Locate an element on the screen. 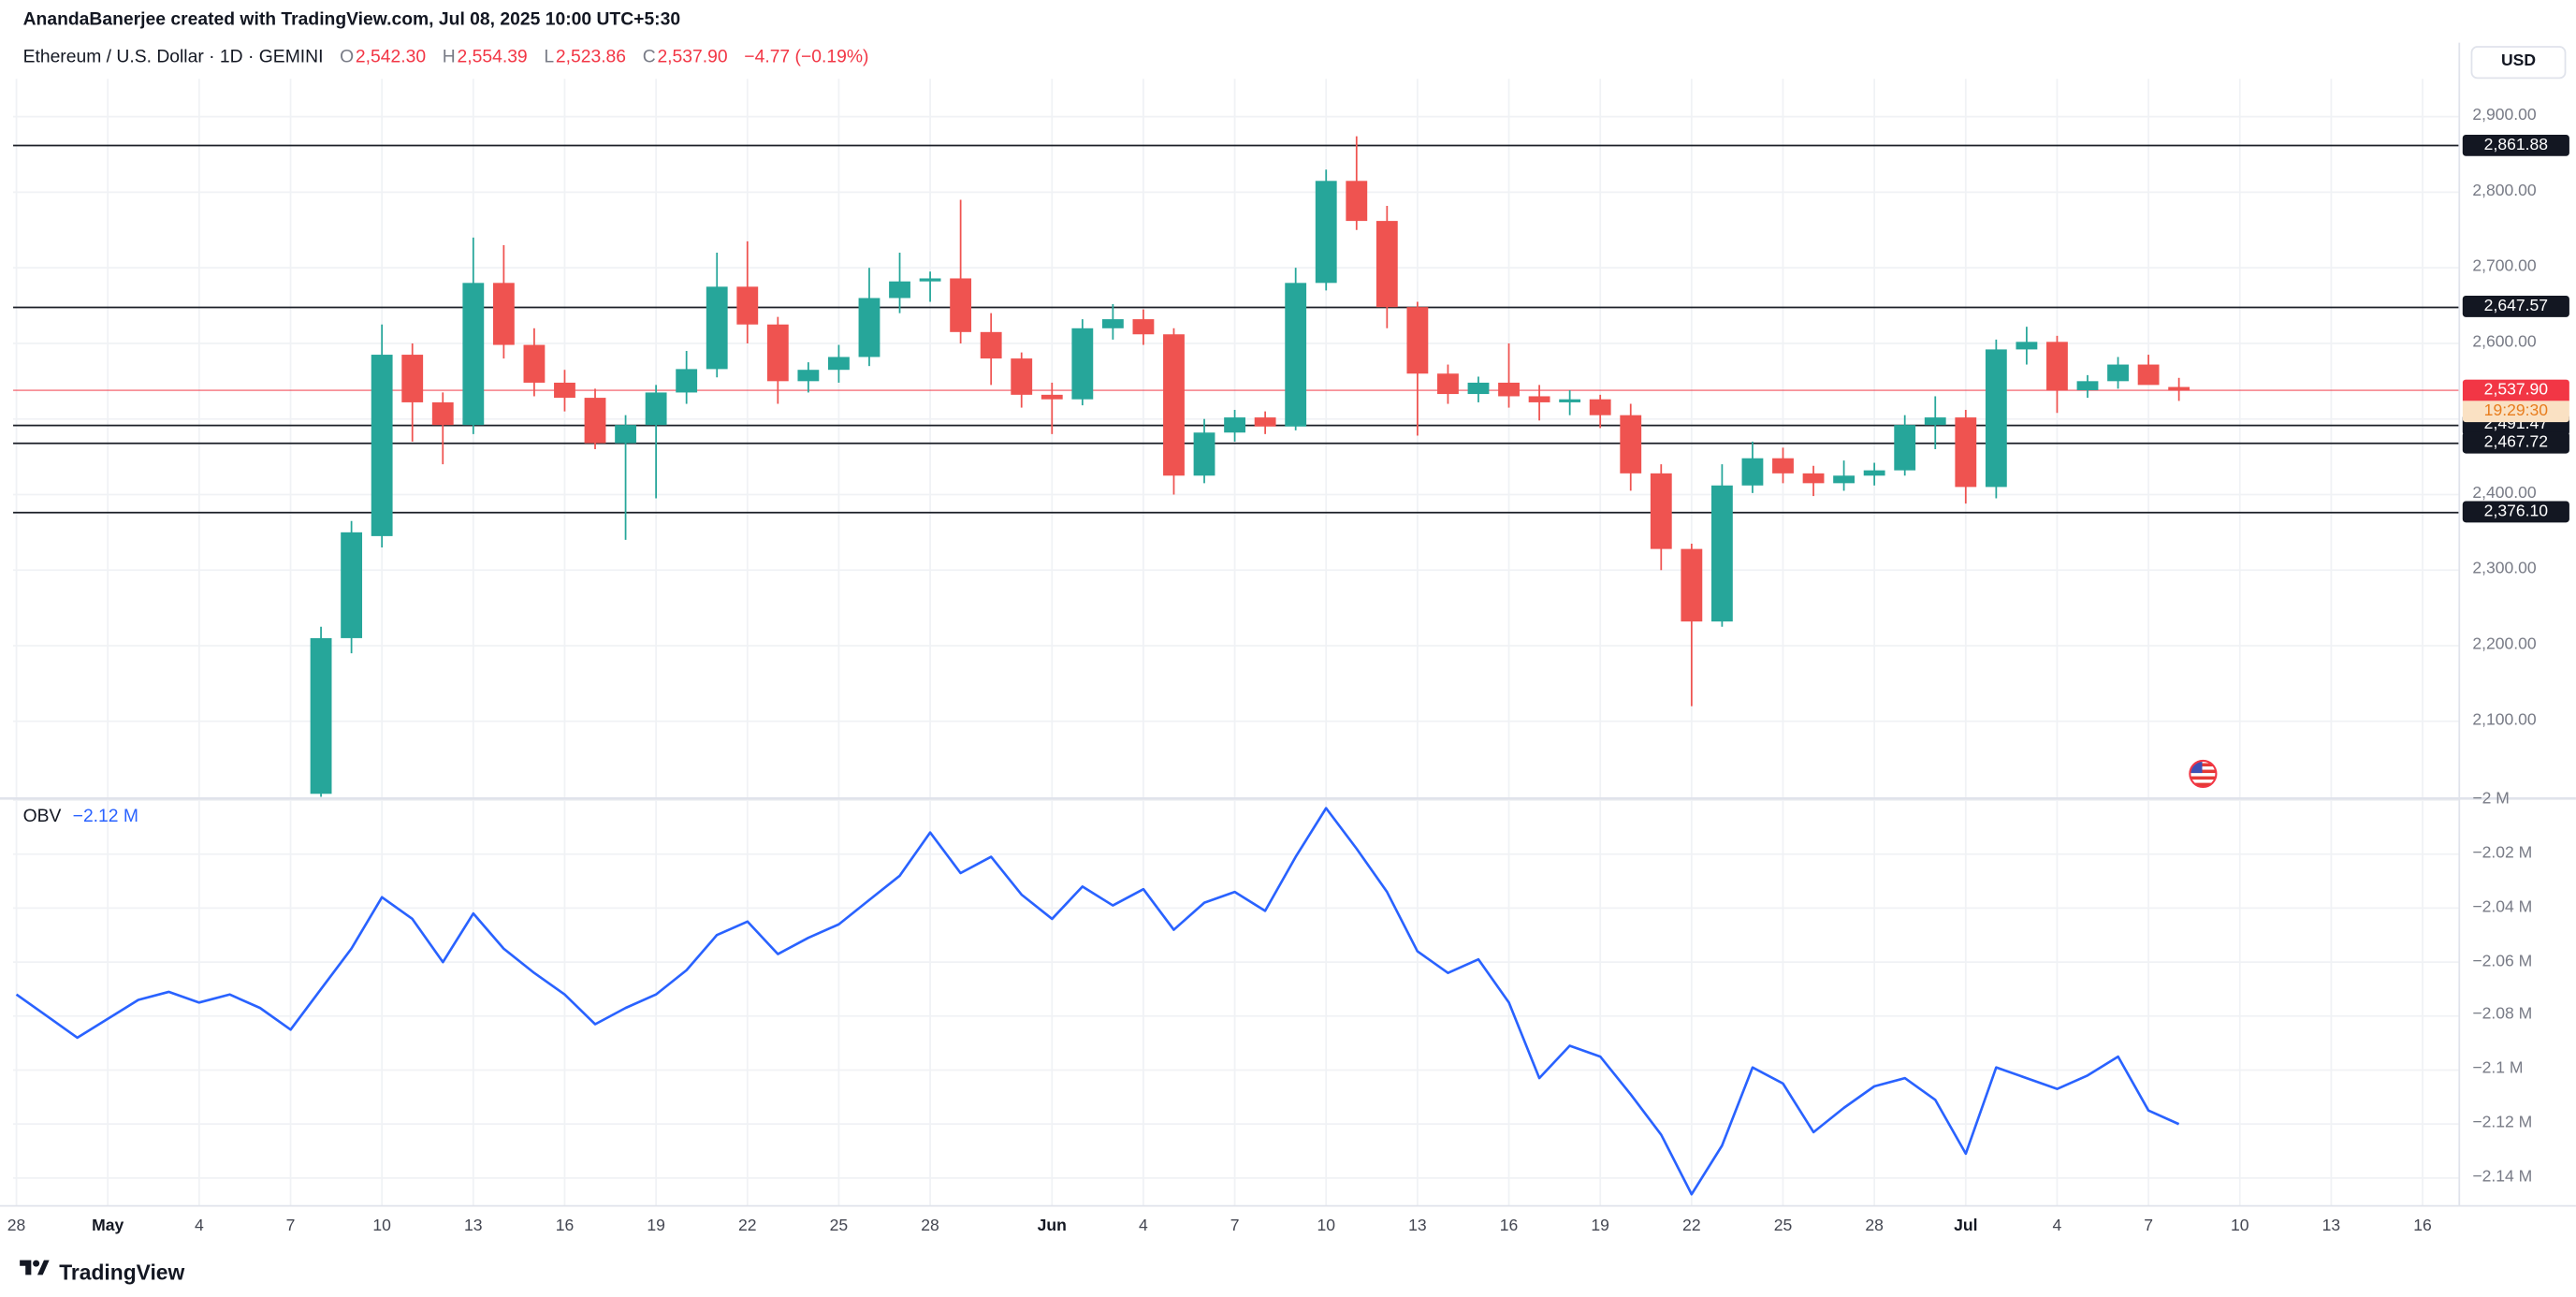 This screenshot has width=2576, height=1297. level-badge: 2,376.10 is located at coordinates (2515, 512).